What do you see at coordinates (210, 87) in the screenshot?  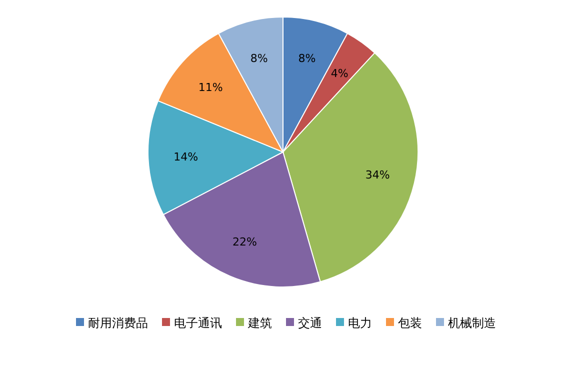 I see `data-label: 11%` at bounding box center [210, 87].